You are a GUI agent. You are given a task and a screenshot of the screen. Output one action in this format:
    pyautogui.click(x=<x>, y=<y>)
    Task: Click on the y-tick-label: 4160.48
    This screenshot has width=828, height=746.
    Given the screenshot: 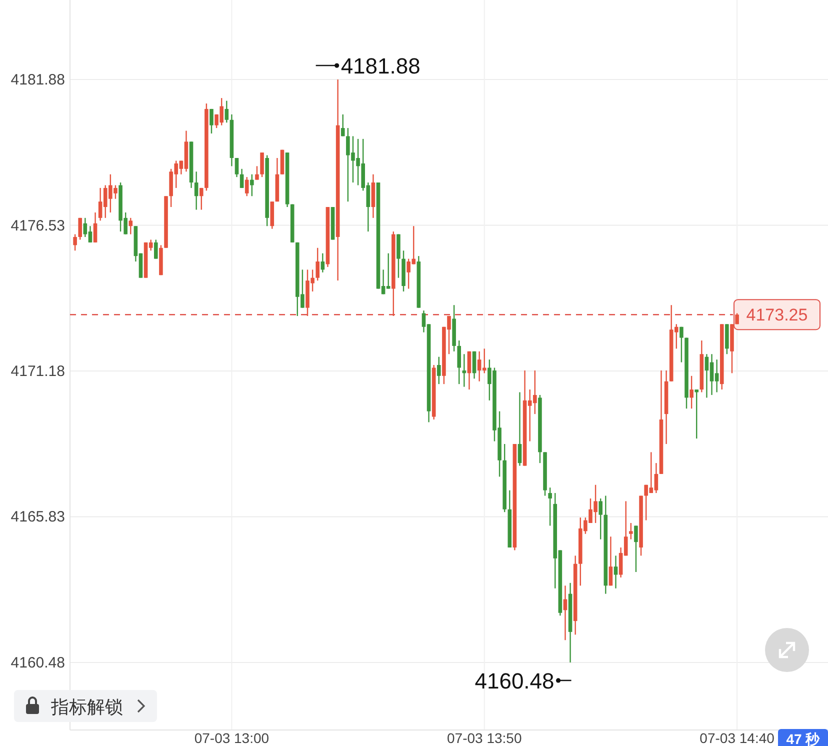 What is the action you would take?
    pyautogui.click(x=37, y=663)
    